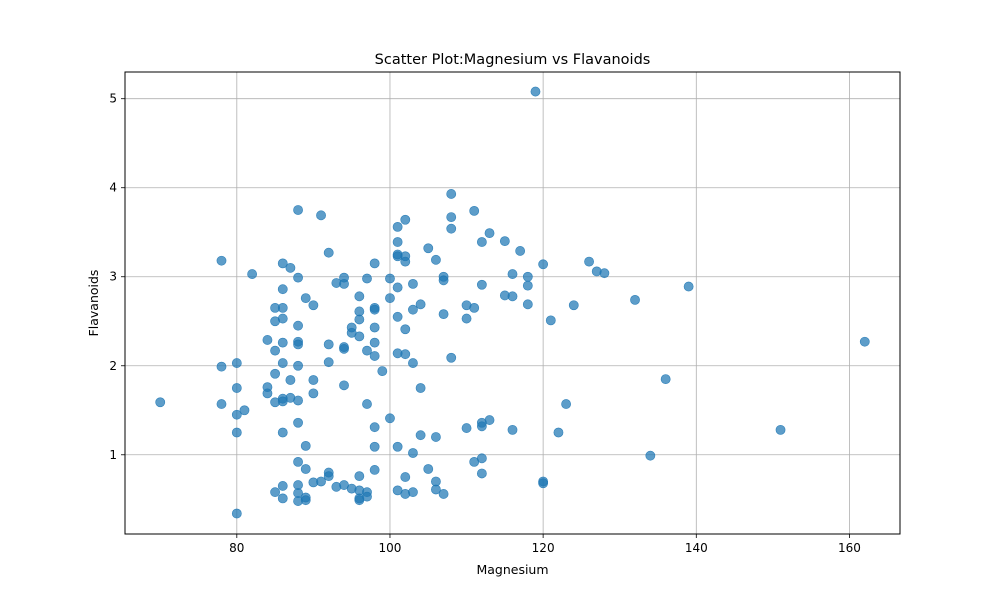  What do you see at coordinates (113, 455) in the screenshot?
I see `y-tick-label: 1` at bounding box center [113, 455].